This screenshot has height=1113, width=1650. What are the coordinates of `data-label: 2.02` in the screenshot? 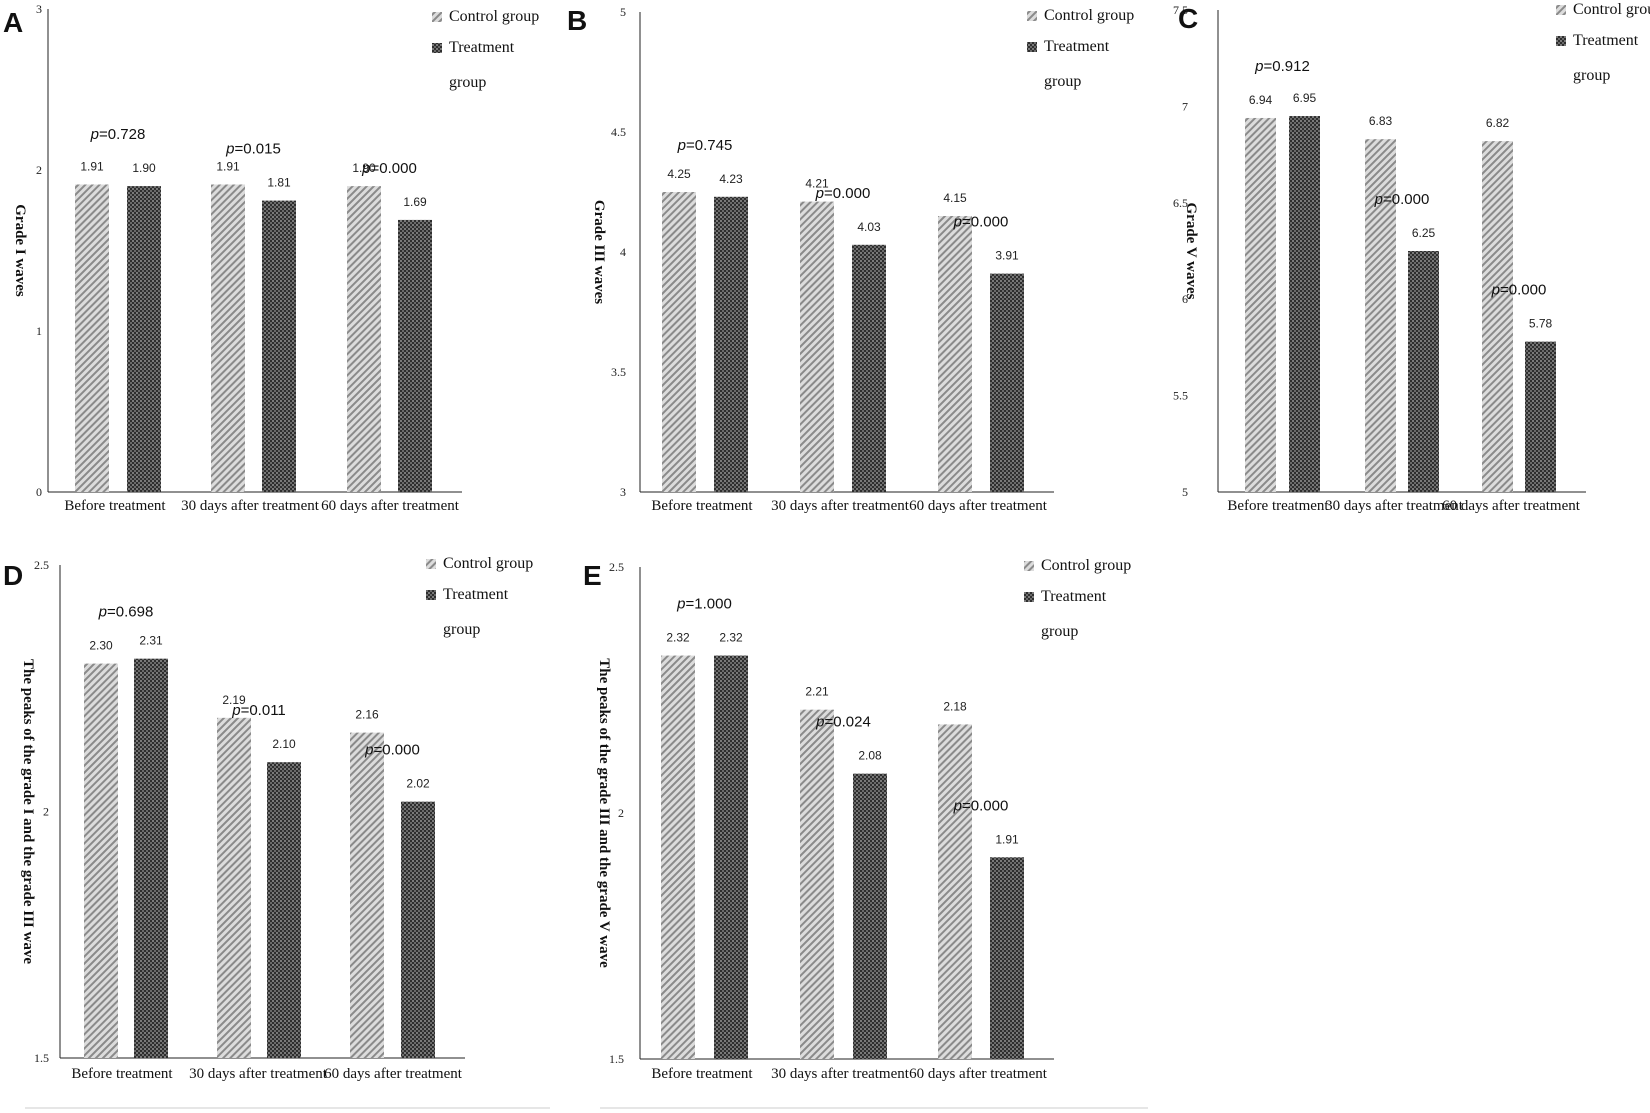 It's located at (418, 784).